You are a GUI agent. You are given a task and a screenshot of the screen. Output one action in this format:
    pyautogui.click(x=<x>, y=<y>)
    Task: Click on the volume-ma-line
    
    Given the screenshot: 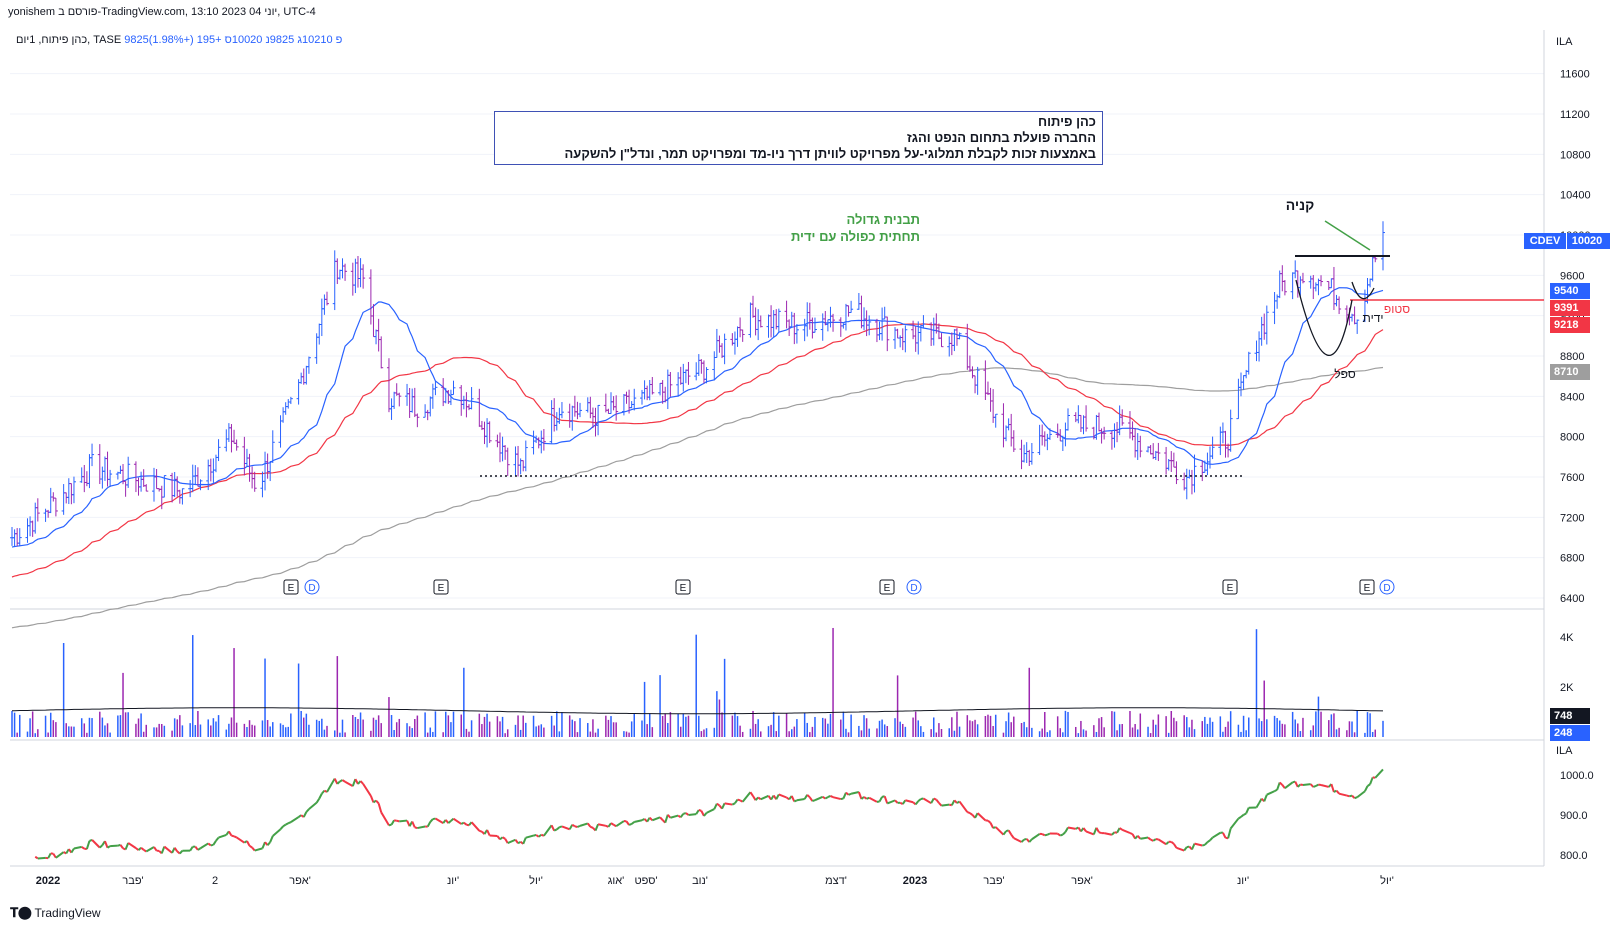 What is the action you would take?
    pyautogui.click(x=697, y=711)
    